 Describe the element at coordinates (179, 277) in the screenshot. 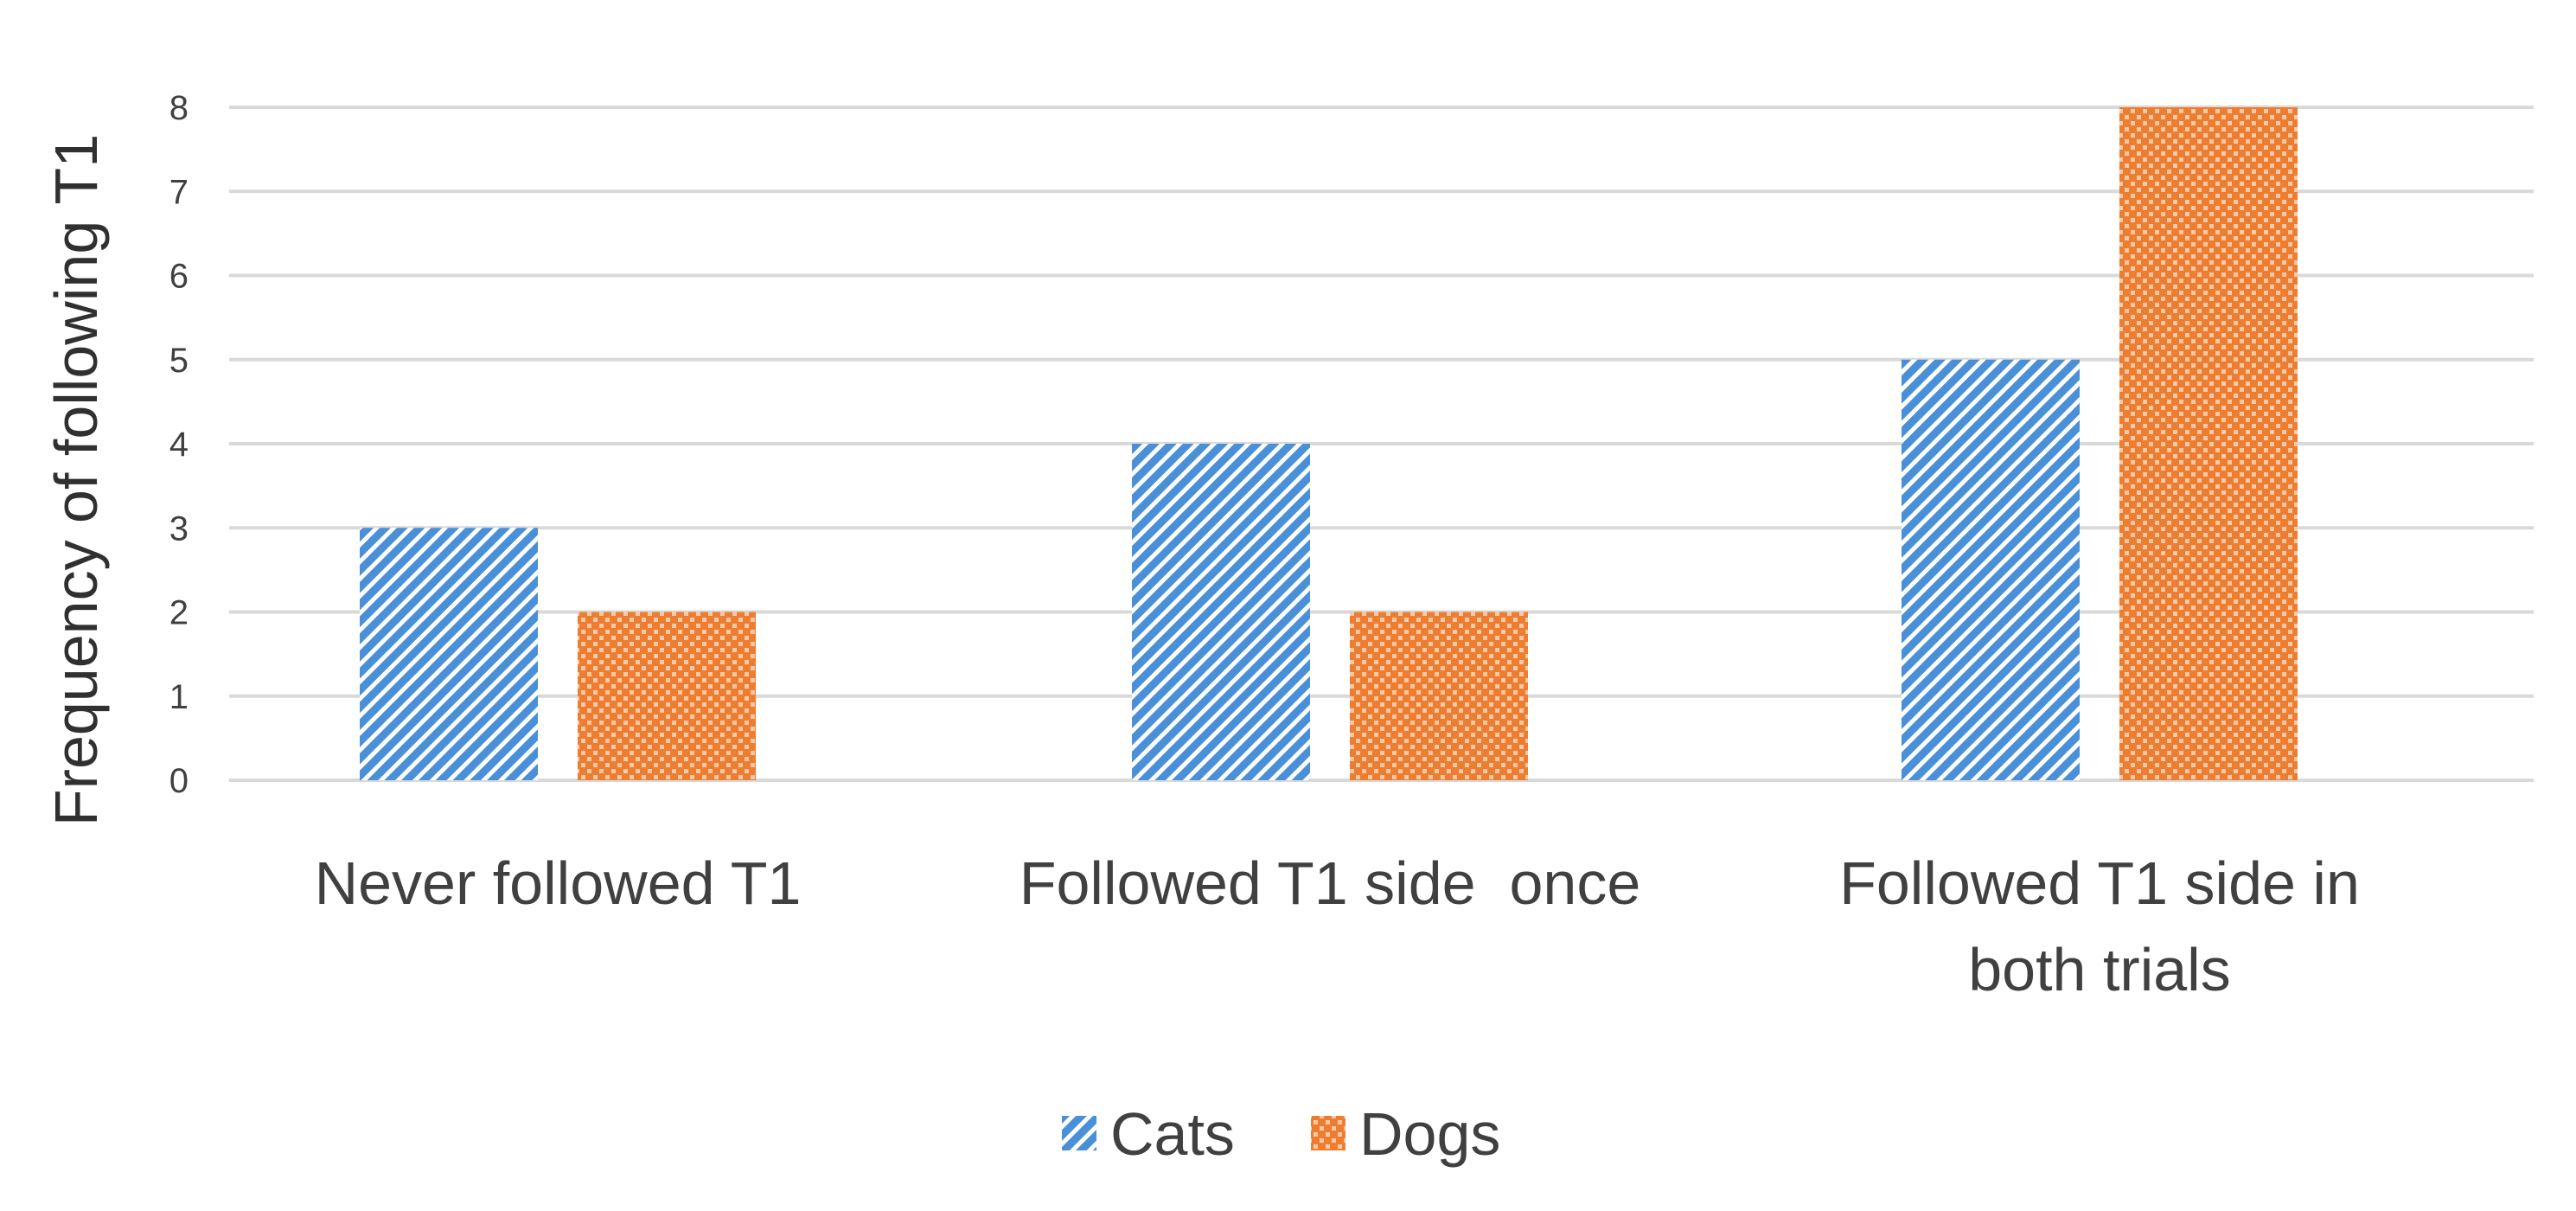

I see `y-tick-label: 6` at that location.